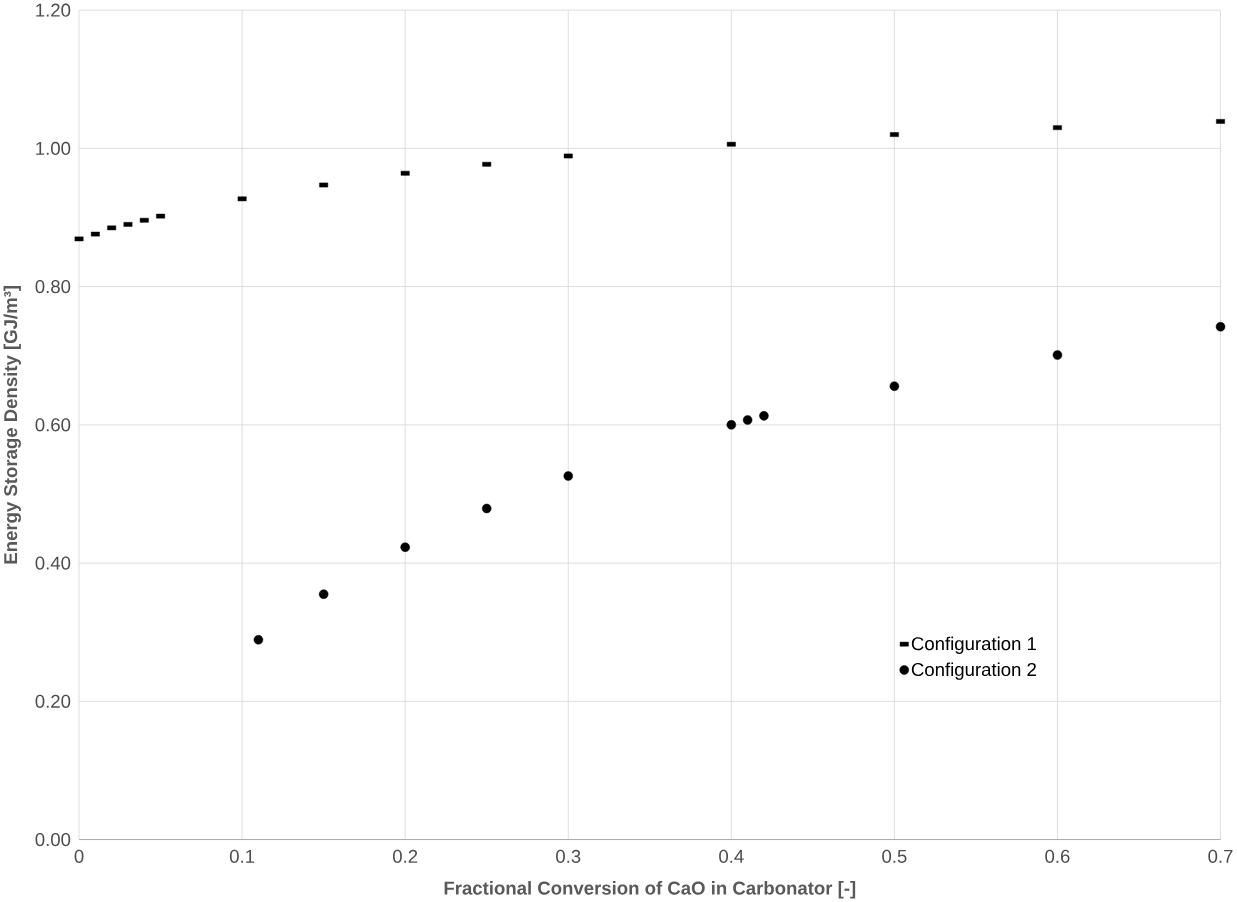  What do you see at coordinates (894, 856) in the screenshot?
I see `x-tick-label: 0.5` at bounding box center [894, 856].